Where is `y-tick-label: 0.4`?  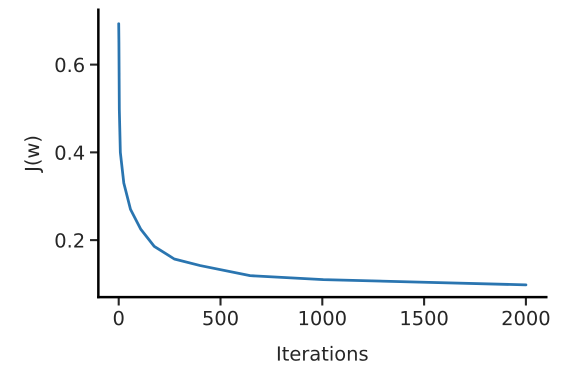 y-tick-label: 0.4 is located at coordinates (70, 152).